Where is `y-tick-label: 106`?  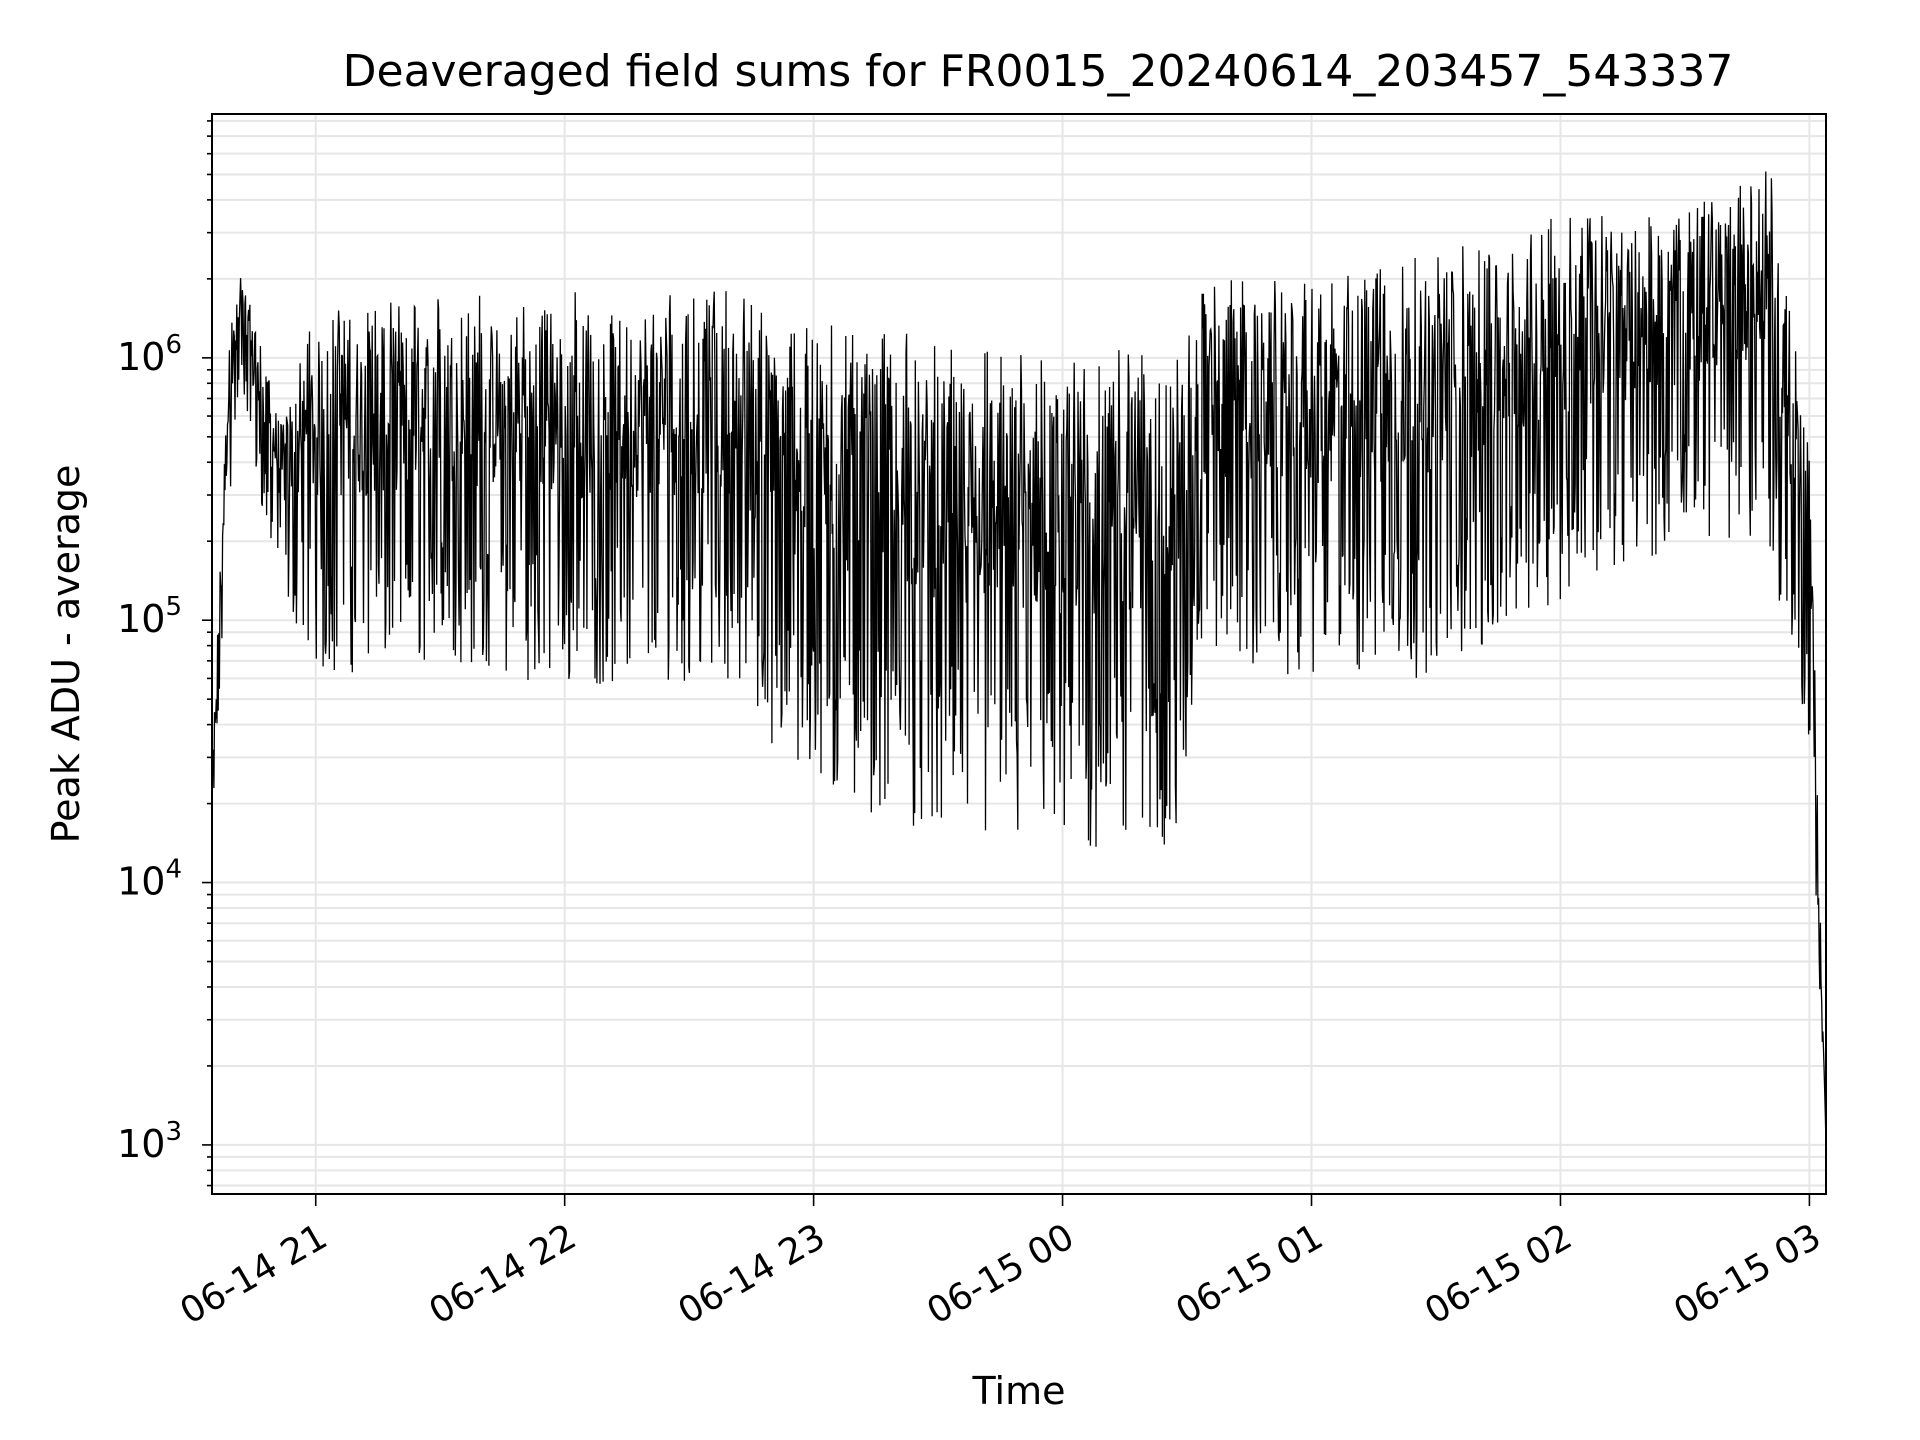 y-tick-label: 106 is located at coordinates (149, 354).